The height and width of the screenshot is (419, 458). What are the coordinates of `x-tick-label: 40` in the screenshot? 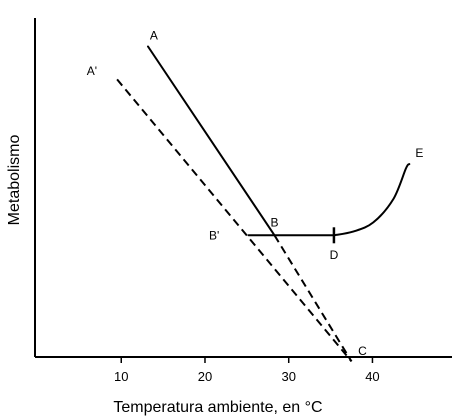 It's located at (372, 376).